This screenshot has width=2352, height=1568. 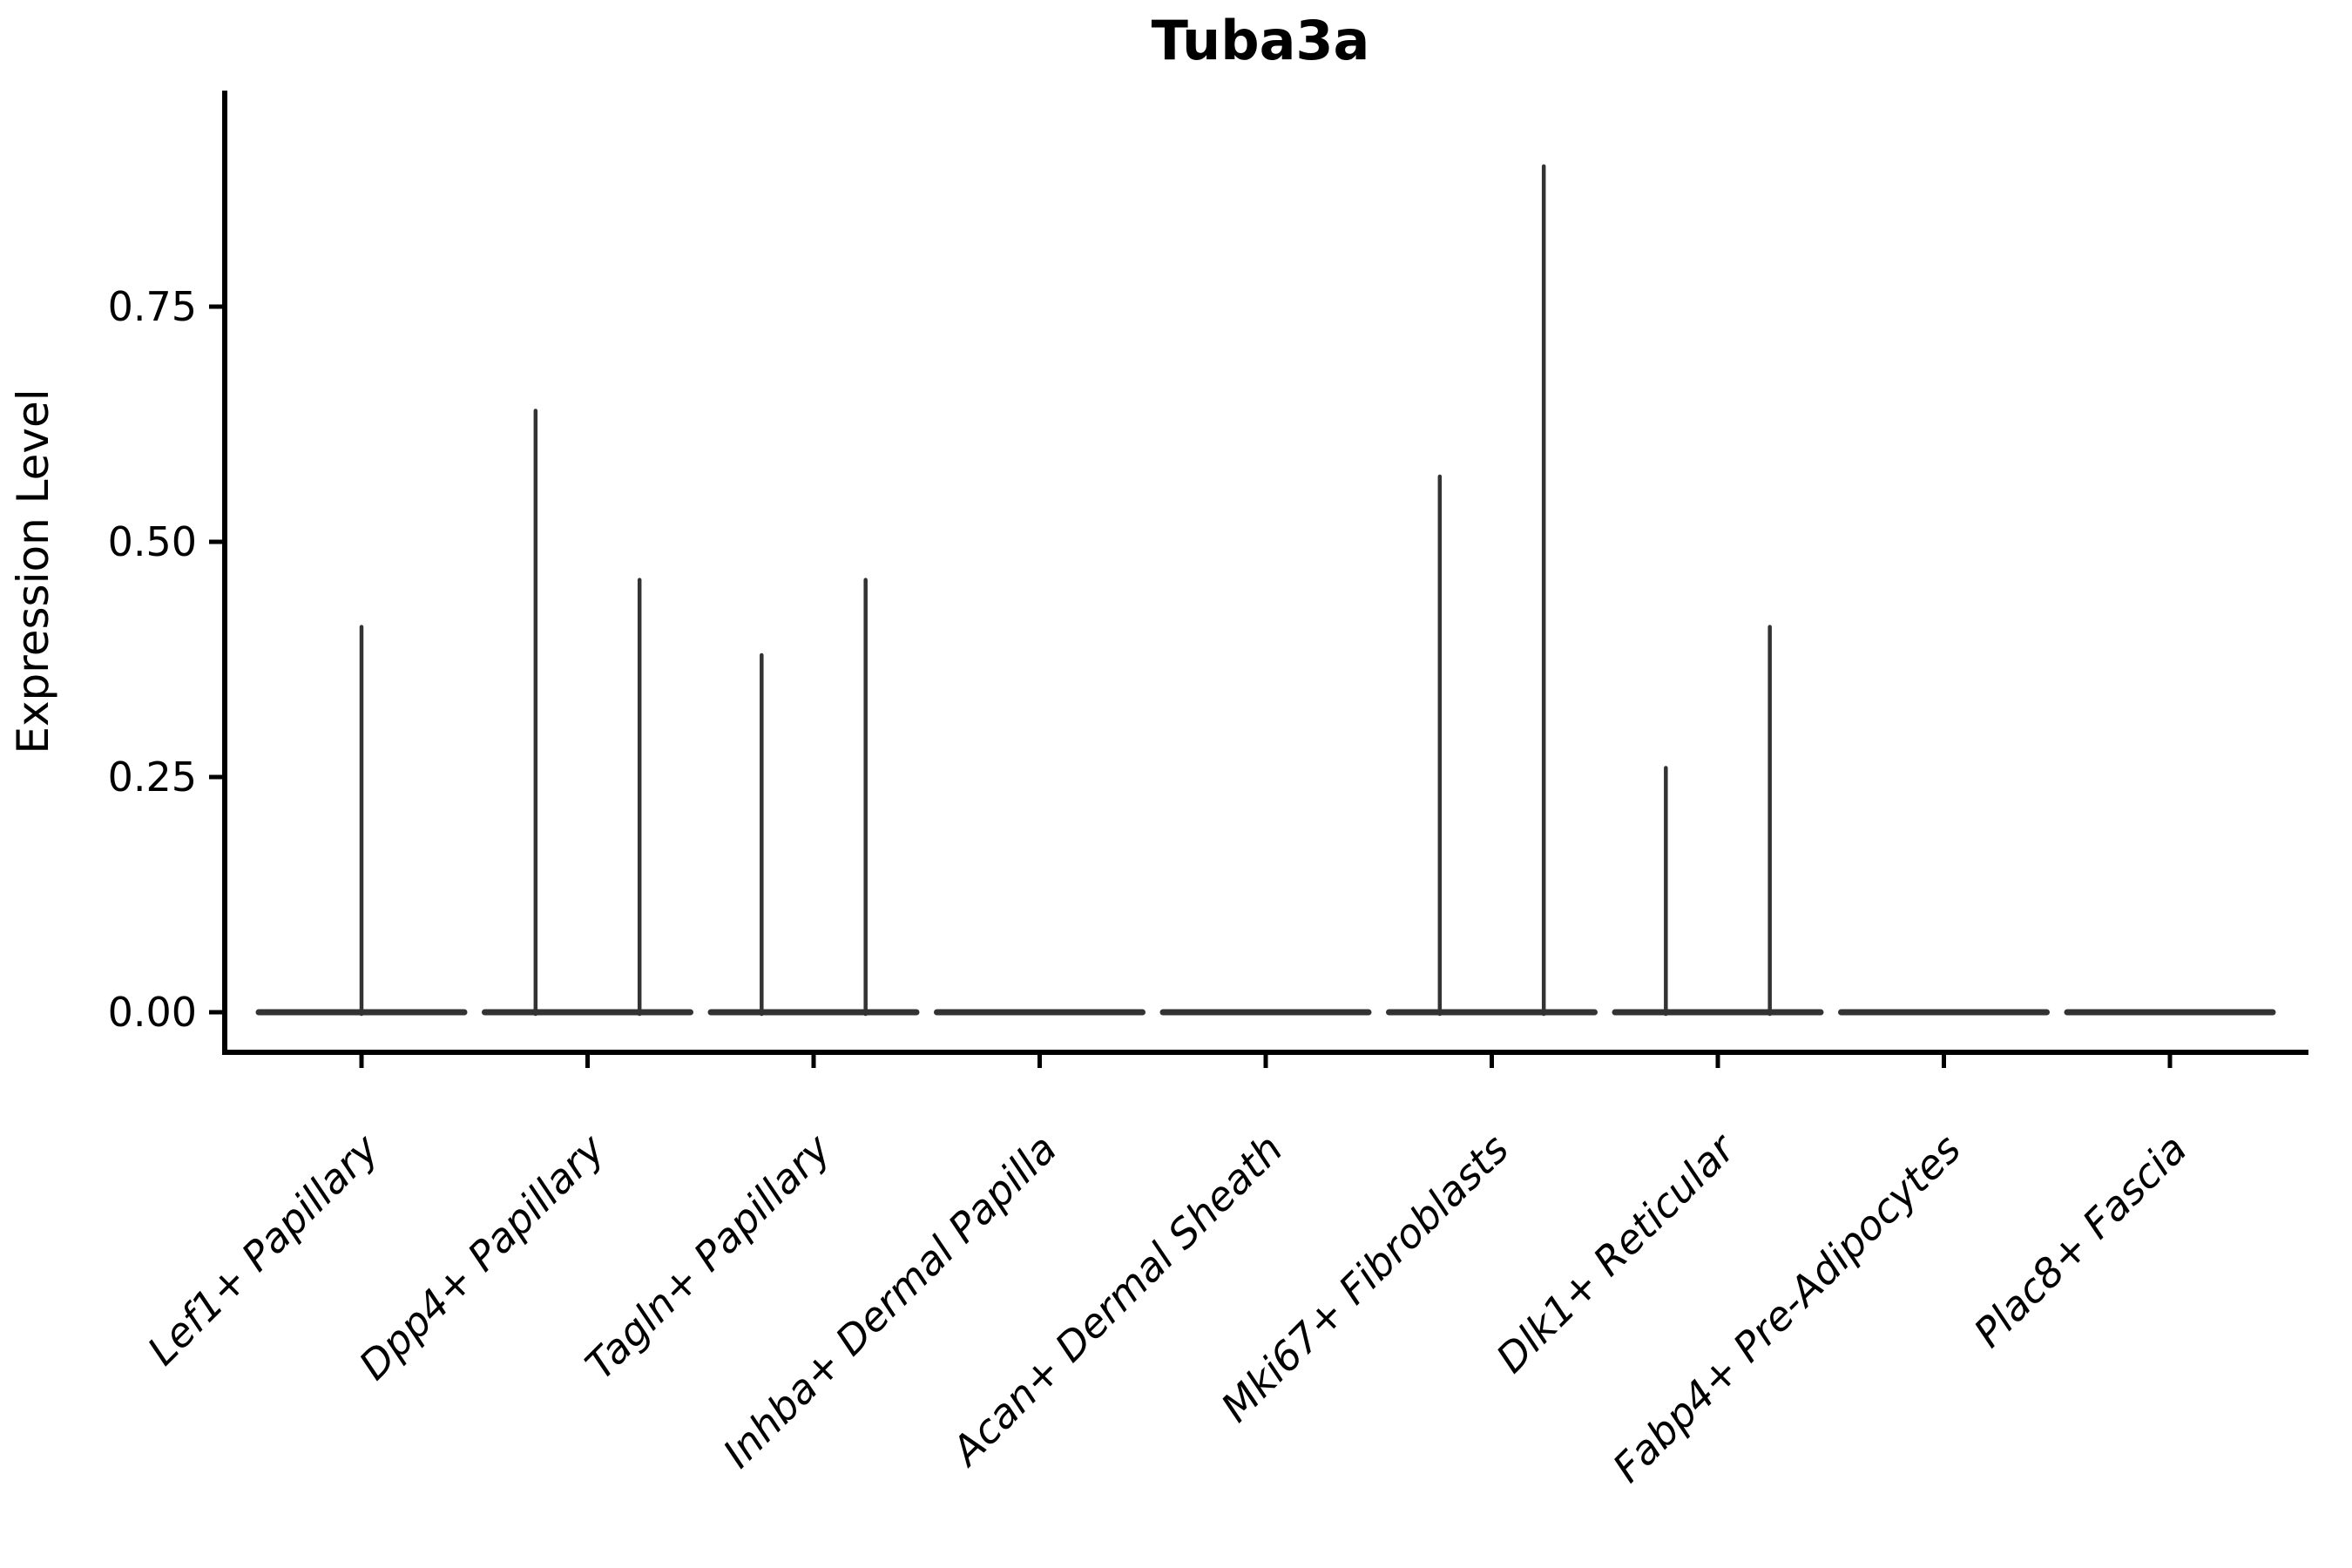 I want to click on y-tick-label-0.75: 0.75, so click(x=152, y=306).